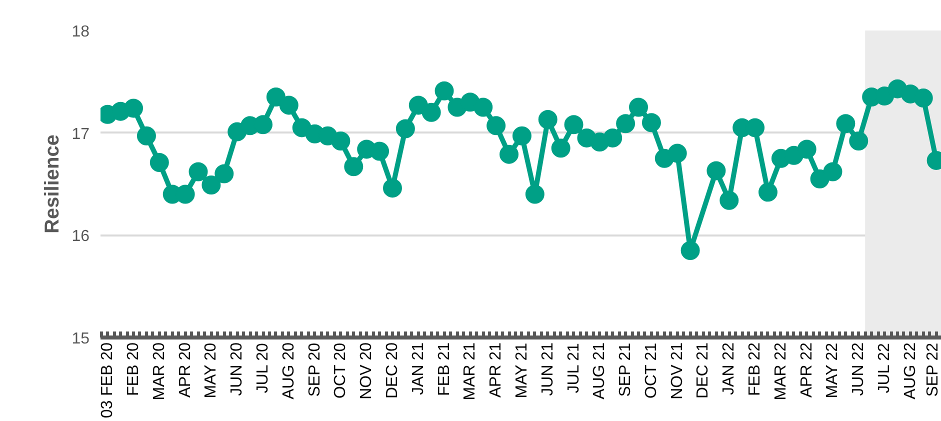  I want to click on x-tick-label: 03 FEB 20, so click(107, 380).